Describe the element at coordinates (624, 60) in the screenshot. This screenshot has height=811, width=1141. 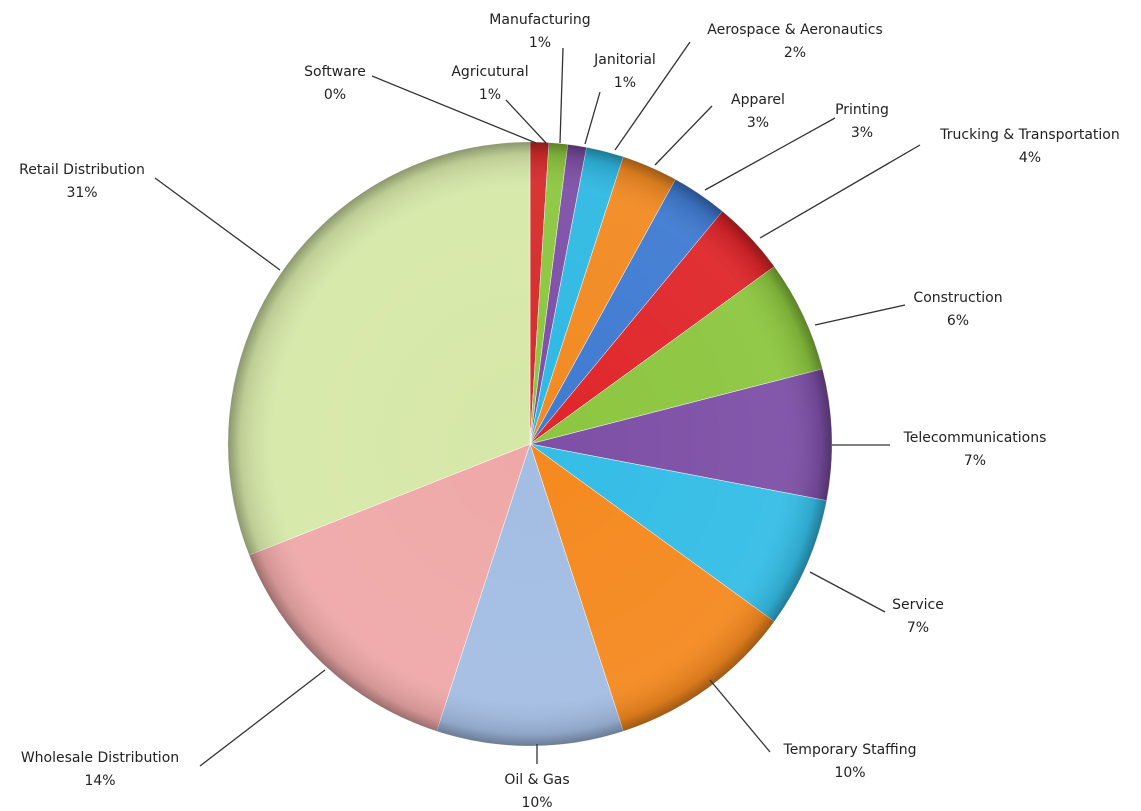
I see `slice-label: Janitorial` at that location.